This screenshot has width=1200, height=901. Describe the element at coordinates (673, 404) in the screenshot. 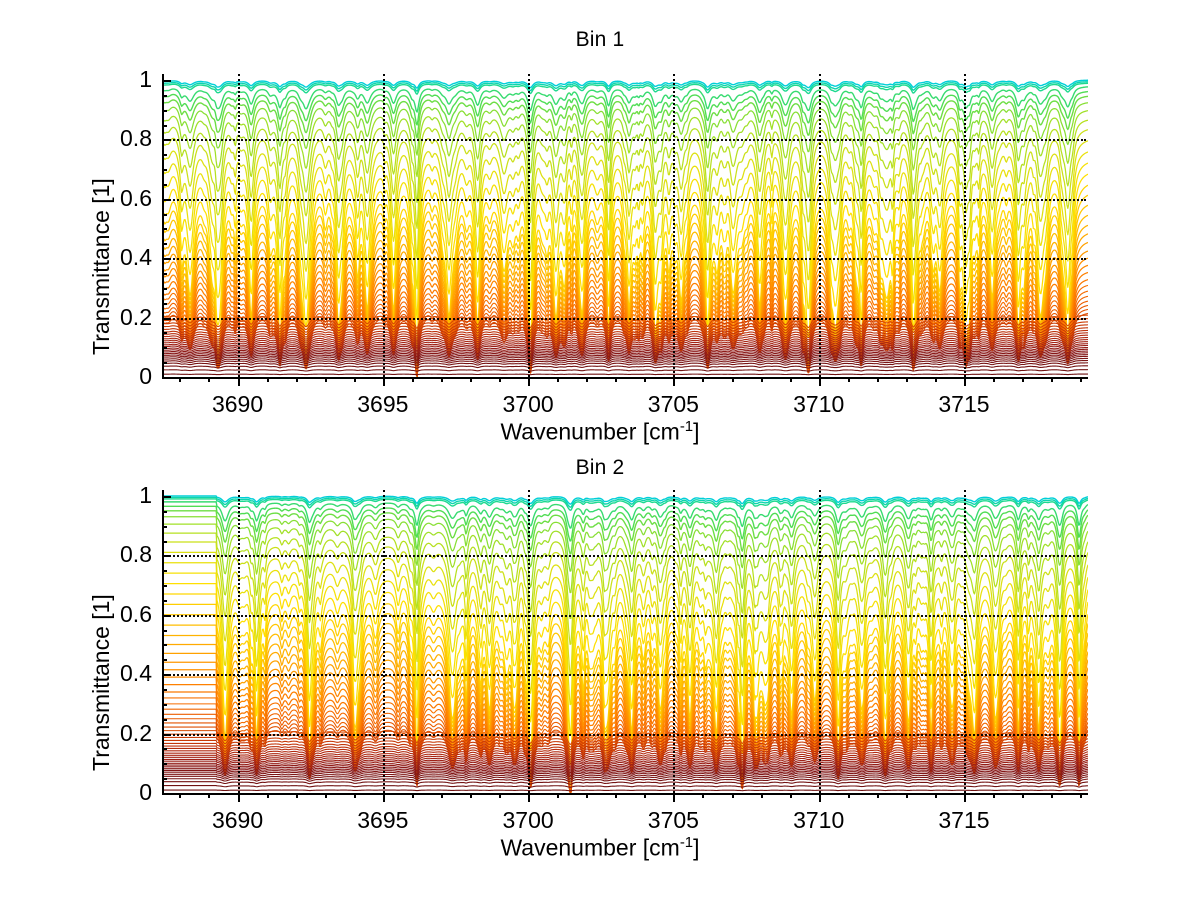

I see `x-tick-label: 3705` at that location.